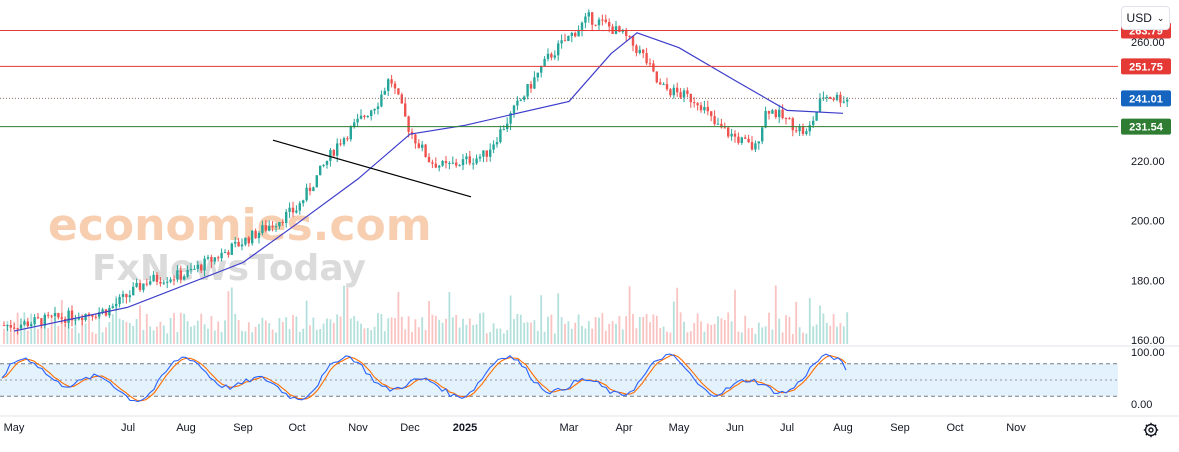  What do you see at coordinates (954, 428) in the screenshot?
I see `time-tick-label: Oct` at bounding box center [954, 428].